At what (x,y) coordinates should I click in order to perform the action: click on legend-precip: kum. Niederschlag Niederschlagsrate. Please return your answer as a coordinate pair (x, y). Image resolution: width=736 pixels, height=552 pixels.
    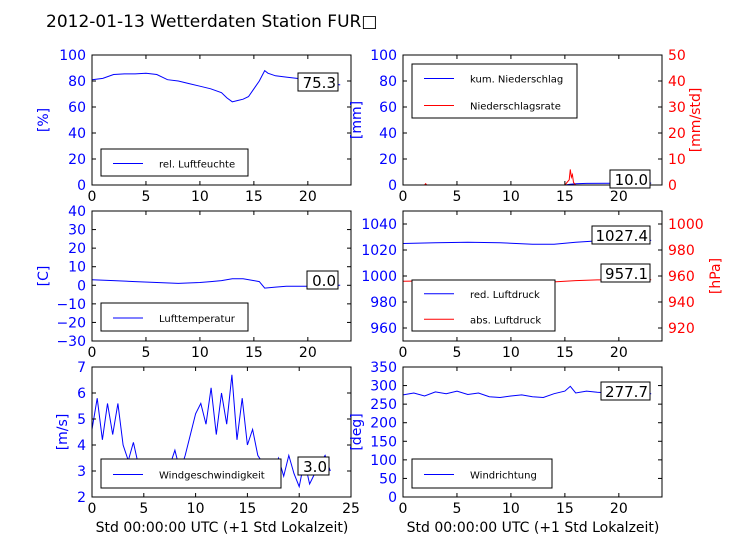
    Looking at the image, I should click on (494, 91).